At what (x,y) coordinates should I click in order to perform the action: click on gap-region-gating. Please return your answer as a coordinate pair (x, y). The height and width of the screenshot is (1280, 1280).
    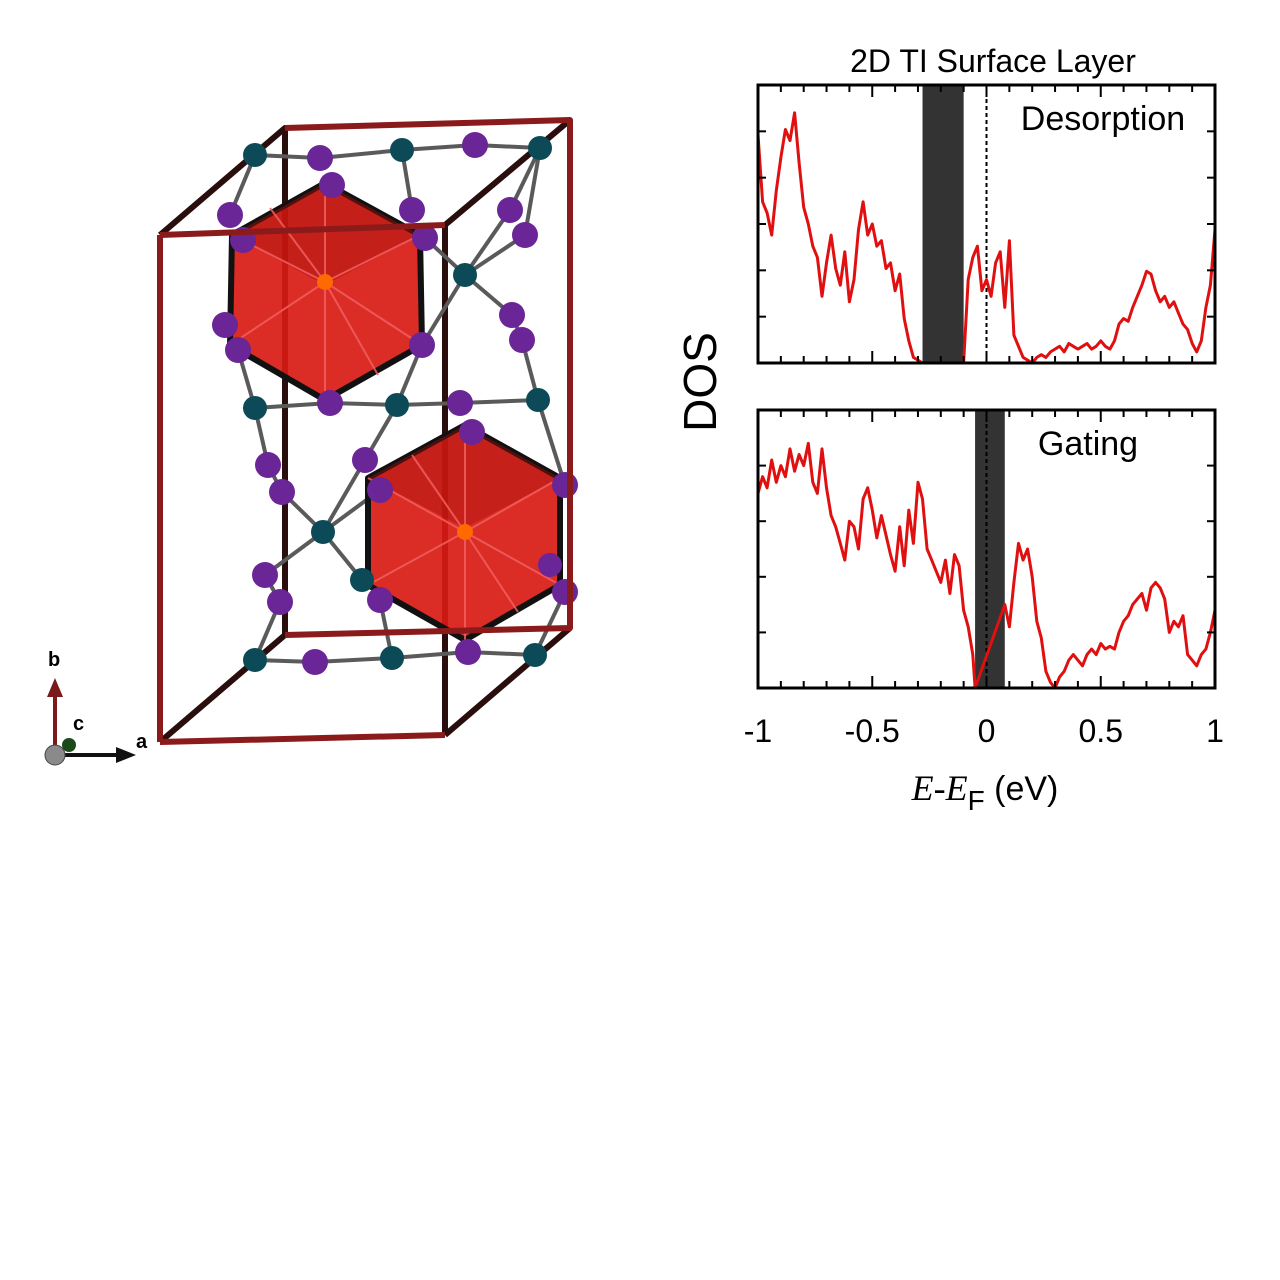
    Looking at the image, I should click on (990, 549).